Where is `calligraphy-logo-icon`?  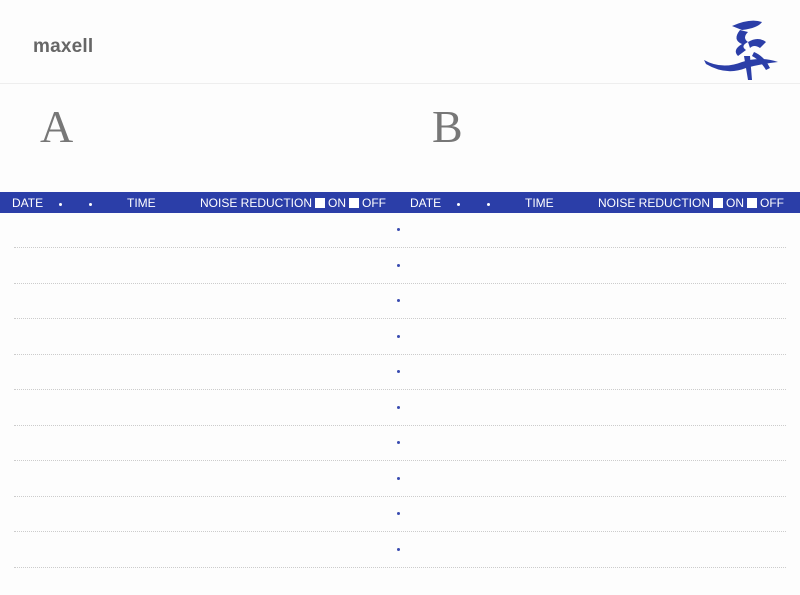
calligraphy-logo-icon is located at coordinates (741, 50).